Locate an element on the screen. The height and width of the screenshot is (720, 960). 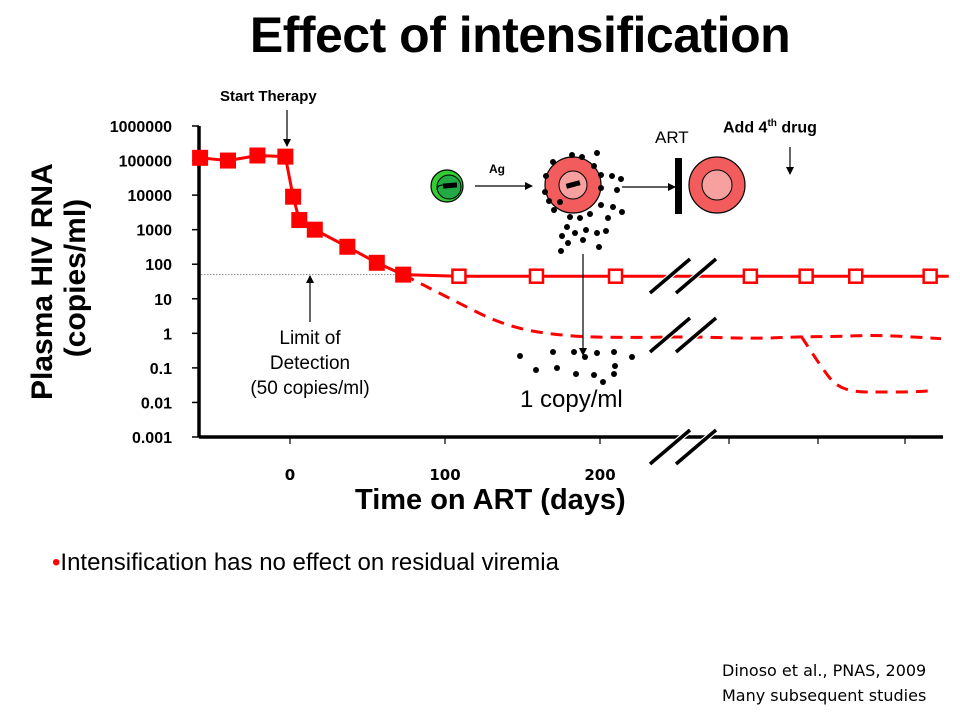
series-line-after-4th-drug is located at coordinates (867, 364).